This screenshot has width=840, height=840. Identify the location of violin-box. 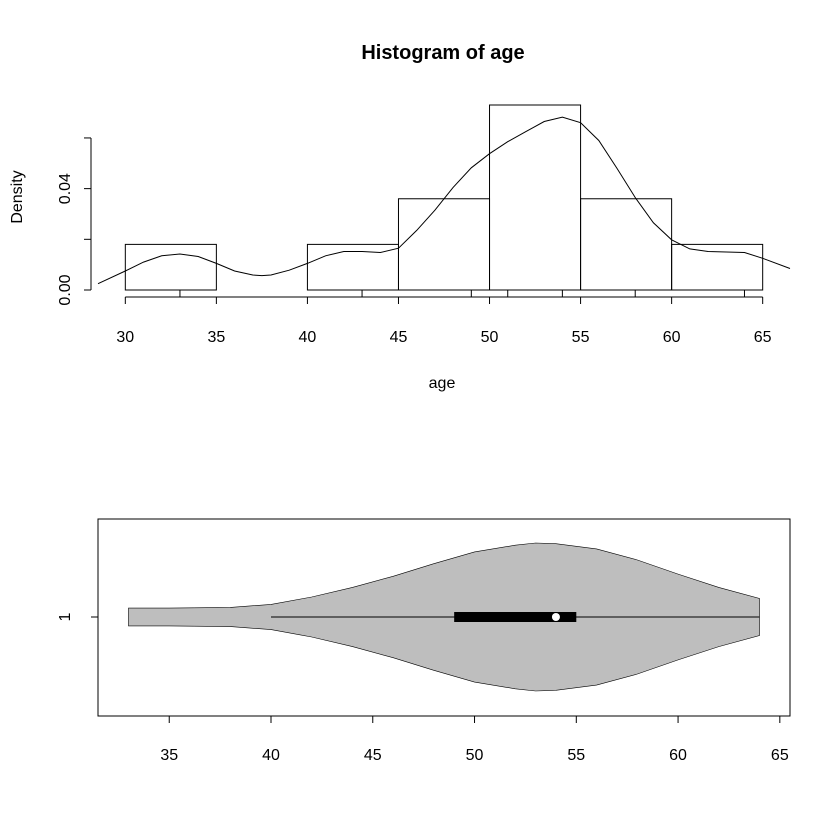
(515, 617).